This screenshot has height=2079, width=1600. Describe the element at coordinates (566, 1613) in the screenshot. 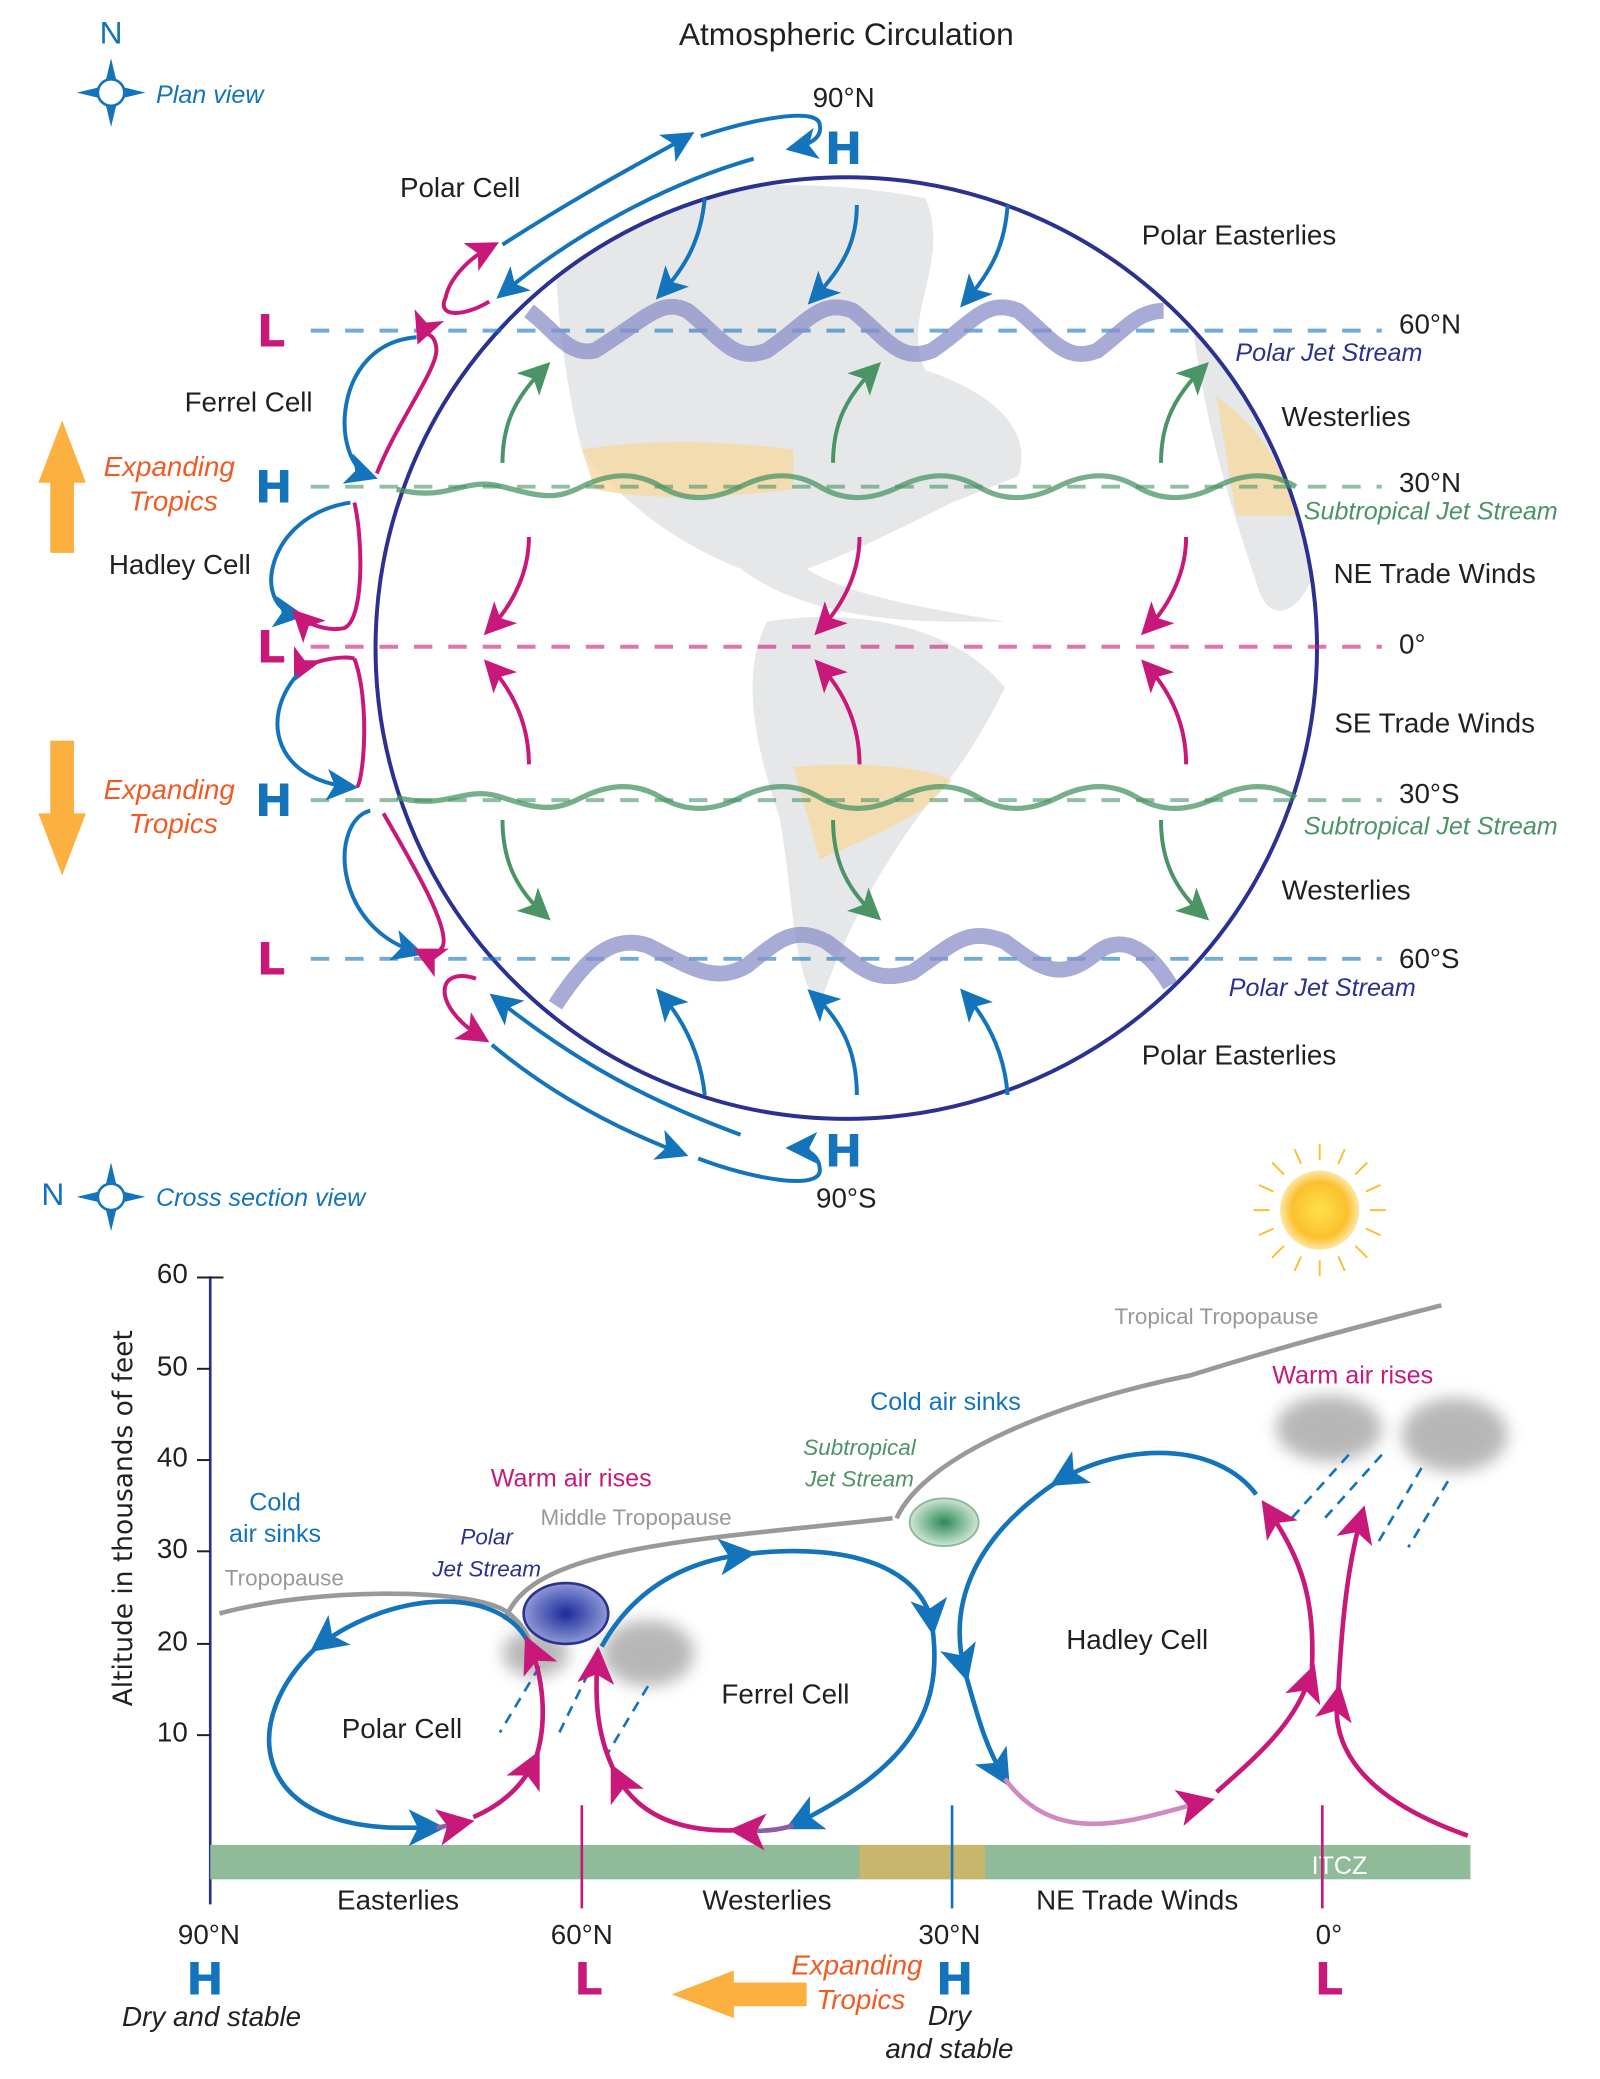

I see `polar-jet-stream-icon` at that location.